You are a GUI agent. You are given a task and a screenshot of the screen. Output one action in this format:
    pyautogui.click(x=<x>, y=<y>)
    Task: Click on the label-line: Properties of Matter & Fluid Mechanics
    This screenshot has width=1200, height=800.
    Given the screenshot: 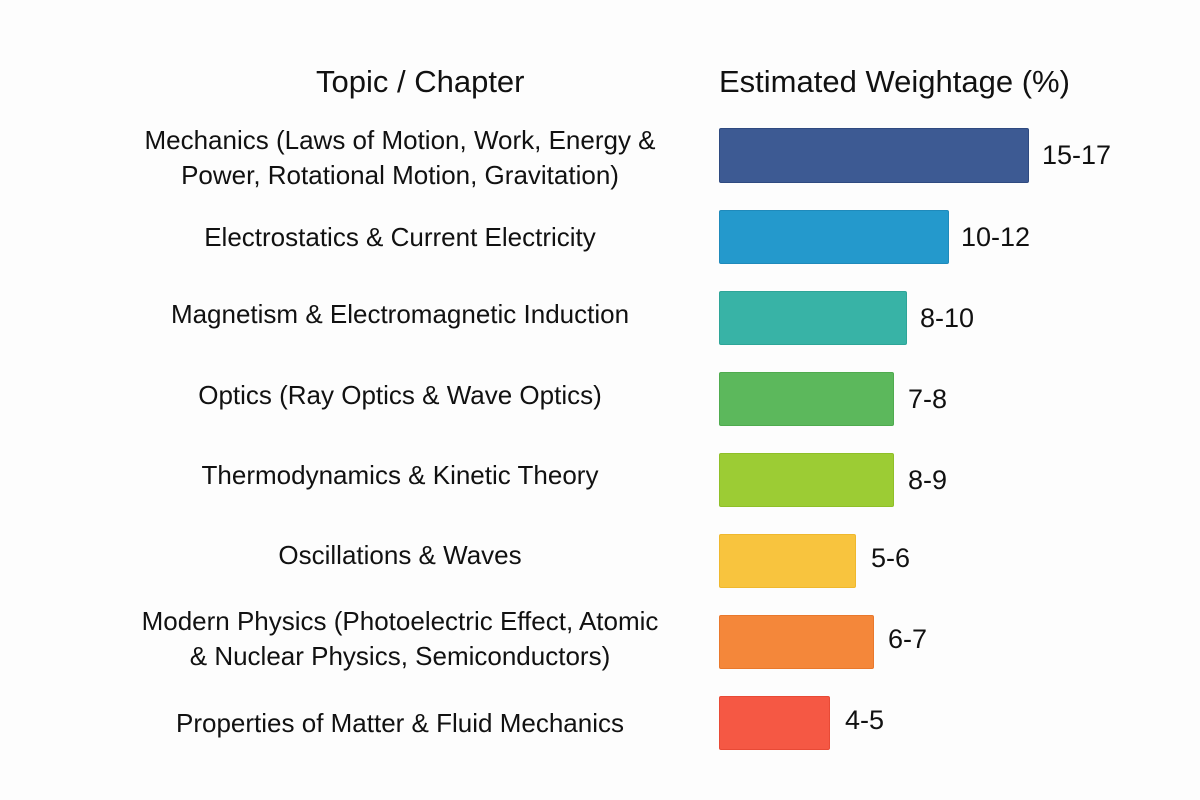 What is the action you would take?
    pyautogui.click(x=400, y=723)
    